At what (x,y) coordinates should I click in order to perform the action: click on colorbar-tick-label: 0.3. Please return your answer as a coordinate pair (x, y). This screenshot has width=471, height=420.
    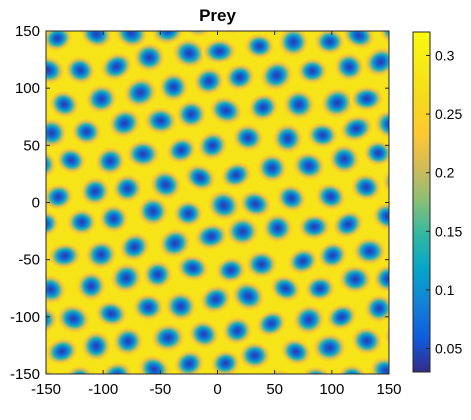
    Looking at the image, I should click on (445, 55).